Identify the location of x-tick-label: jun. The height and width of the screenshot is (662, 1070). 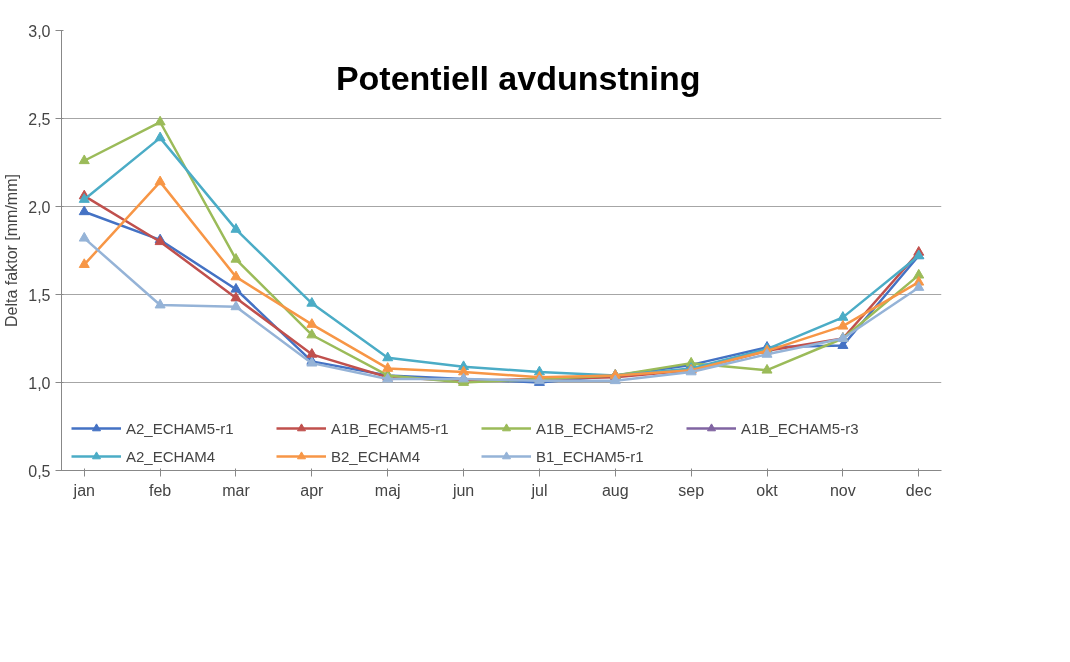
(463, 490).